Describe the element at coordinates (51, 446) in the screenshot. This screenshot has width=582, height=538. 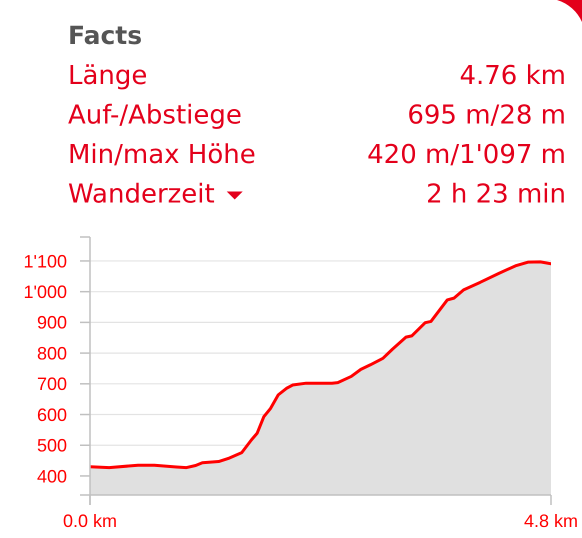
I see `y-tick-label: 500` at that location.